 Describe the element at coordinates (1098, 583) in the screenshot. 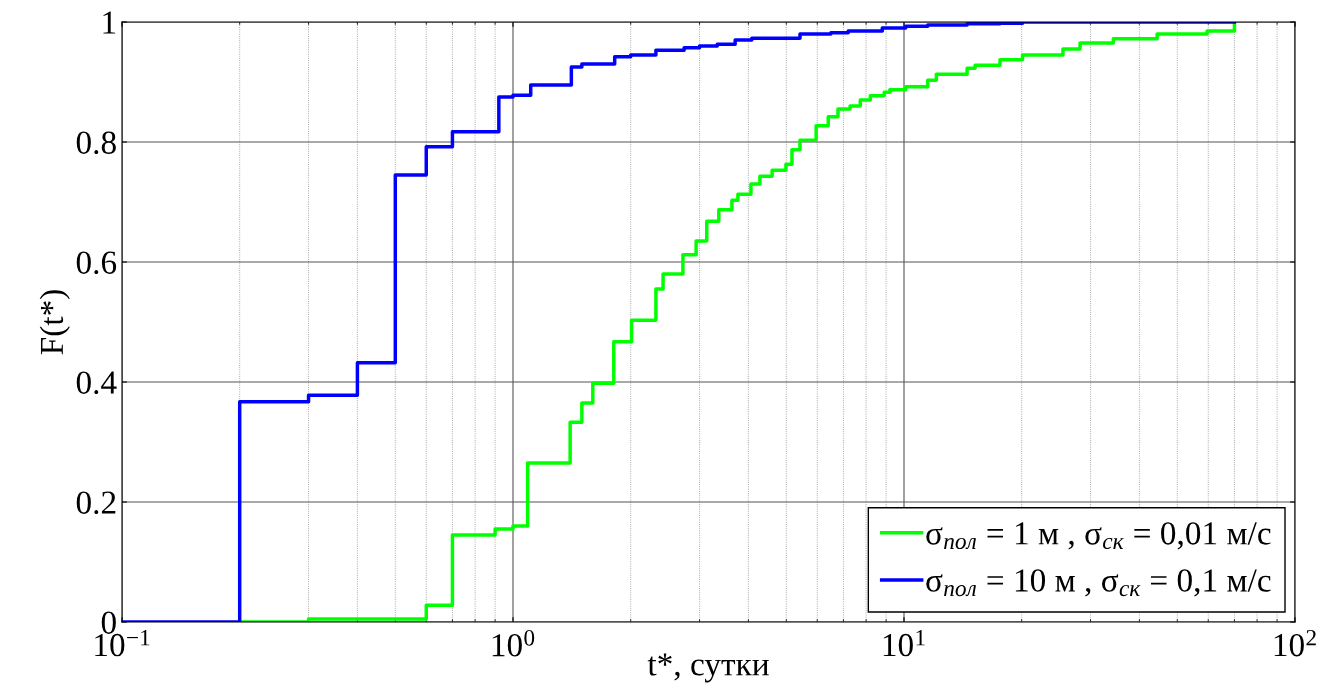

I see `legend-label: σ$_{пол}$ = 10 м , σ$_{ск}$ = 0,1 м/с` at that location.